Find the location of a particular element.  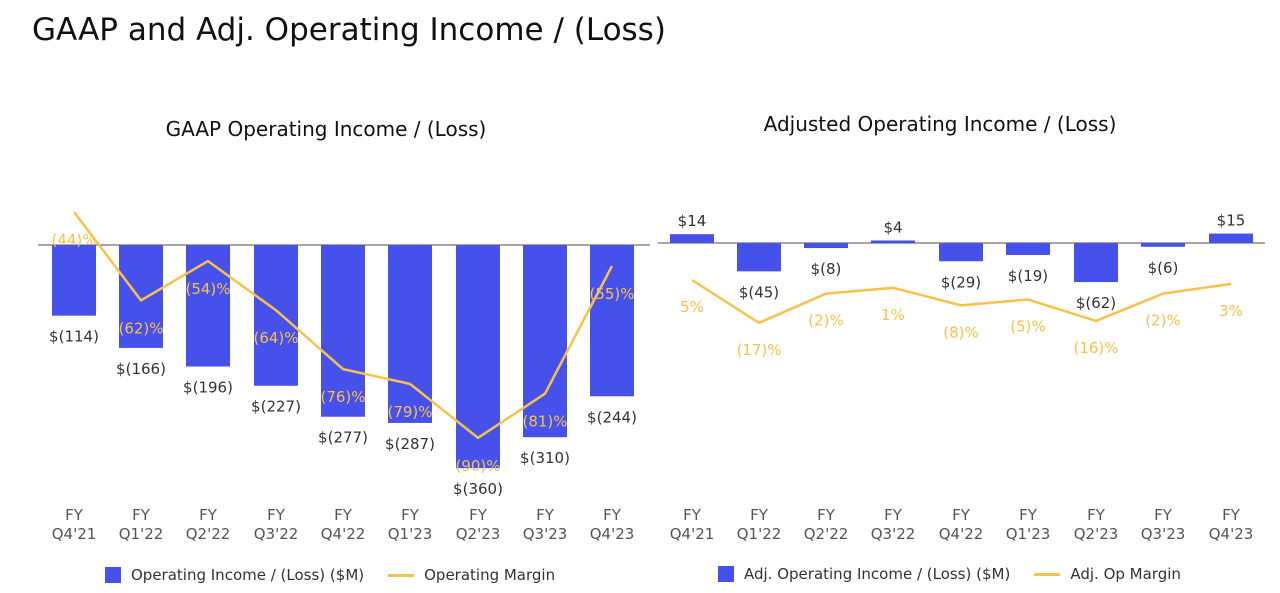

margin-label: (17)% is located at coordinates (758, 350).